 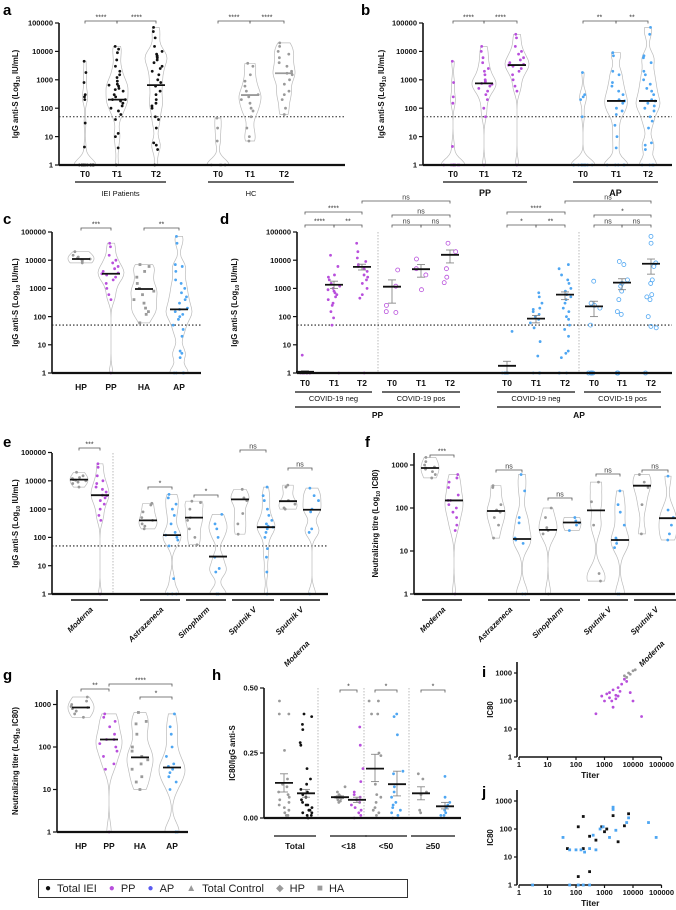 I want to click on y-label-text: IC80, so click(x=490, y=709).